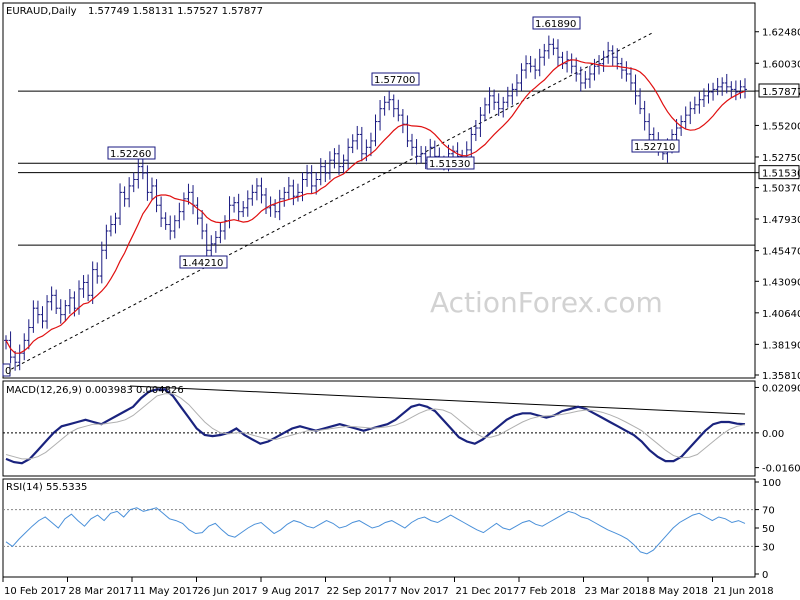  What do you see at coordinates (768, 547) in the screenshot?
I see `rsi-tick-label: 30` at bounding box center [768, 547].